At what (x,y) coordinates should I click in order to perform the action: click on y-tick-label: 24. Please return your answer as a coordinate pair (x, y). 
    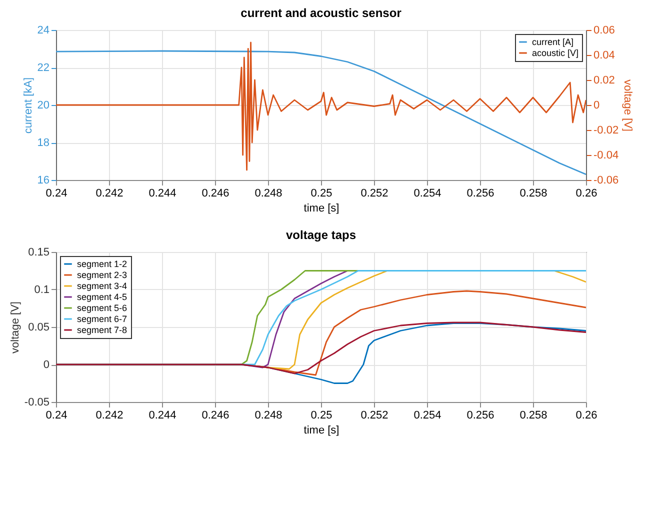
    Looking at the image, I should click on (43, 30).